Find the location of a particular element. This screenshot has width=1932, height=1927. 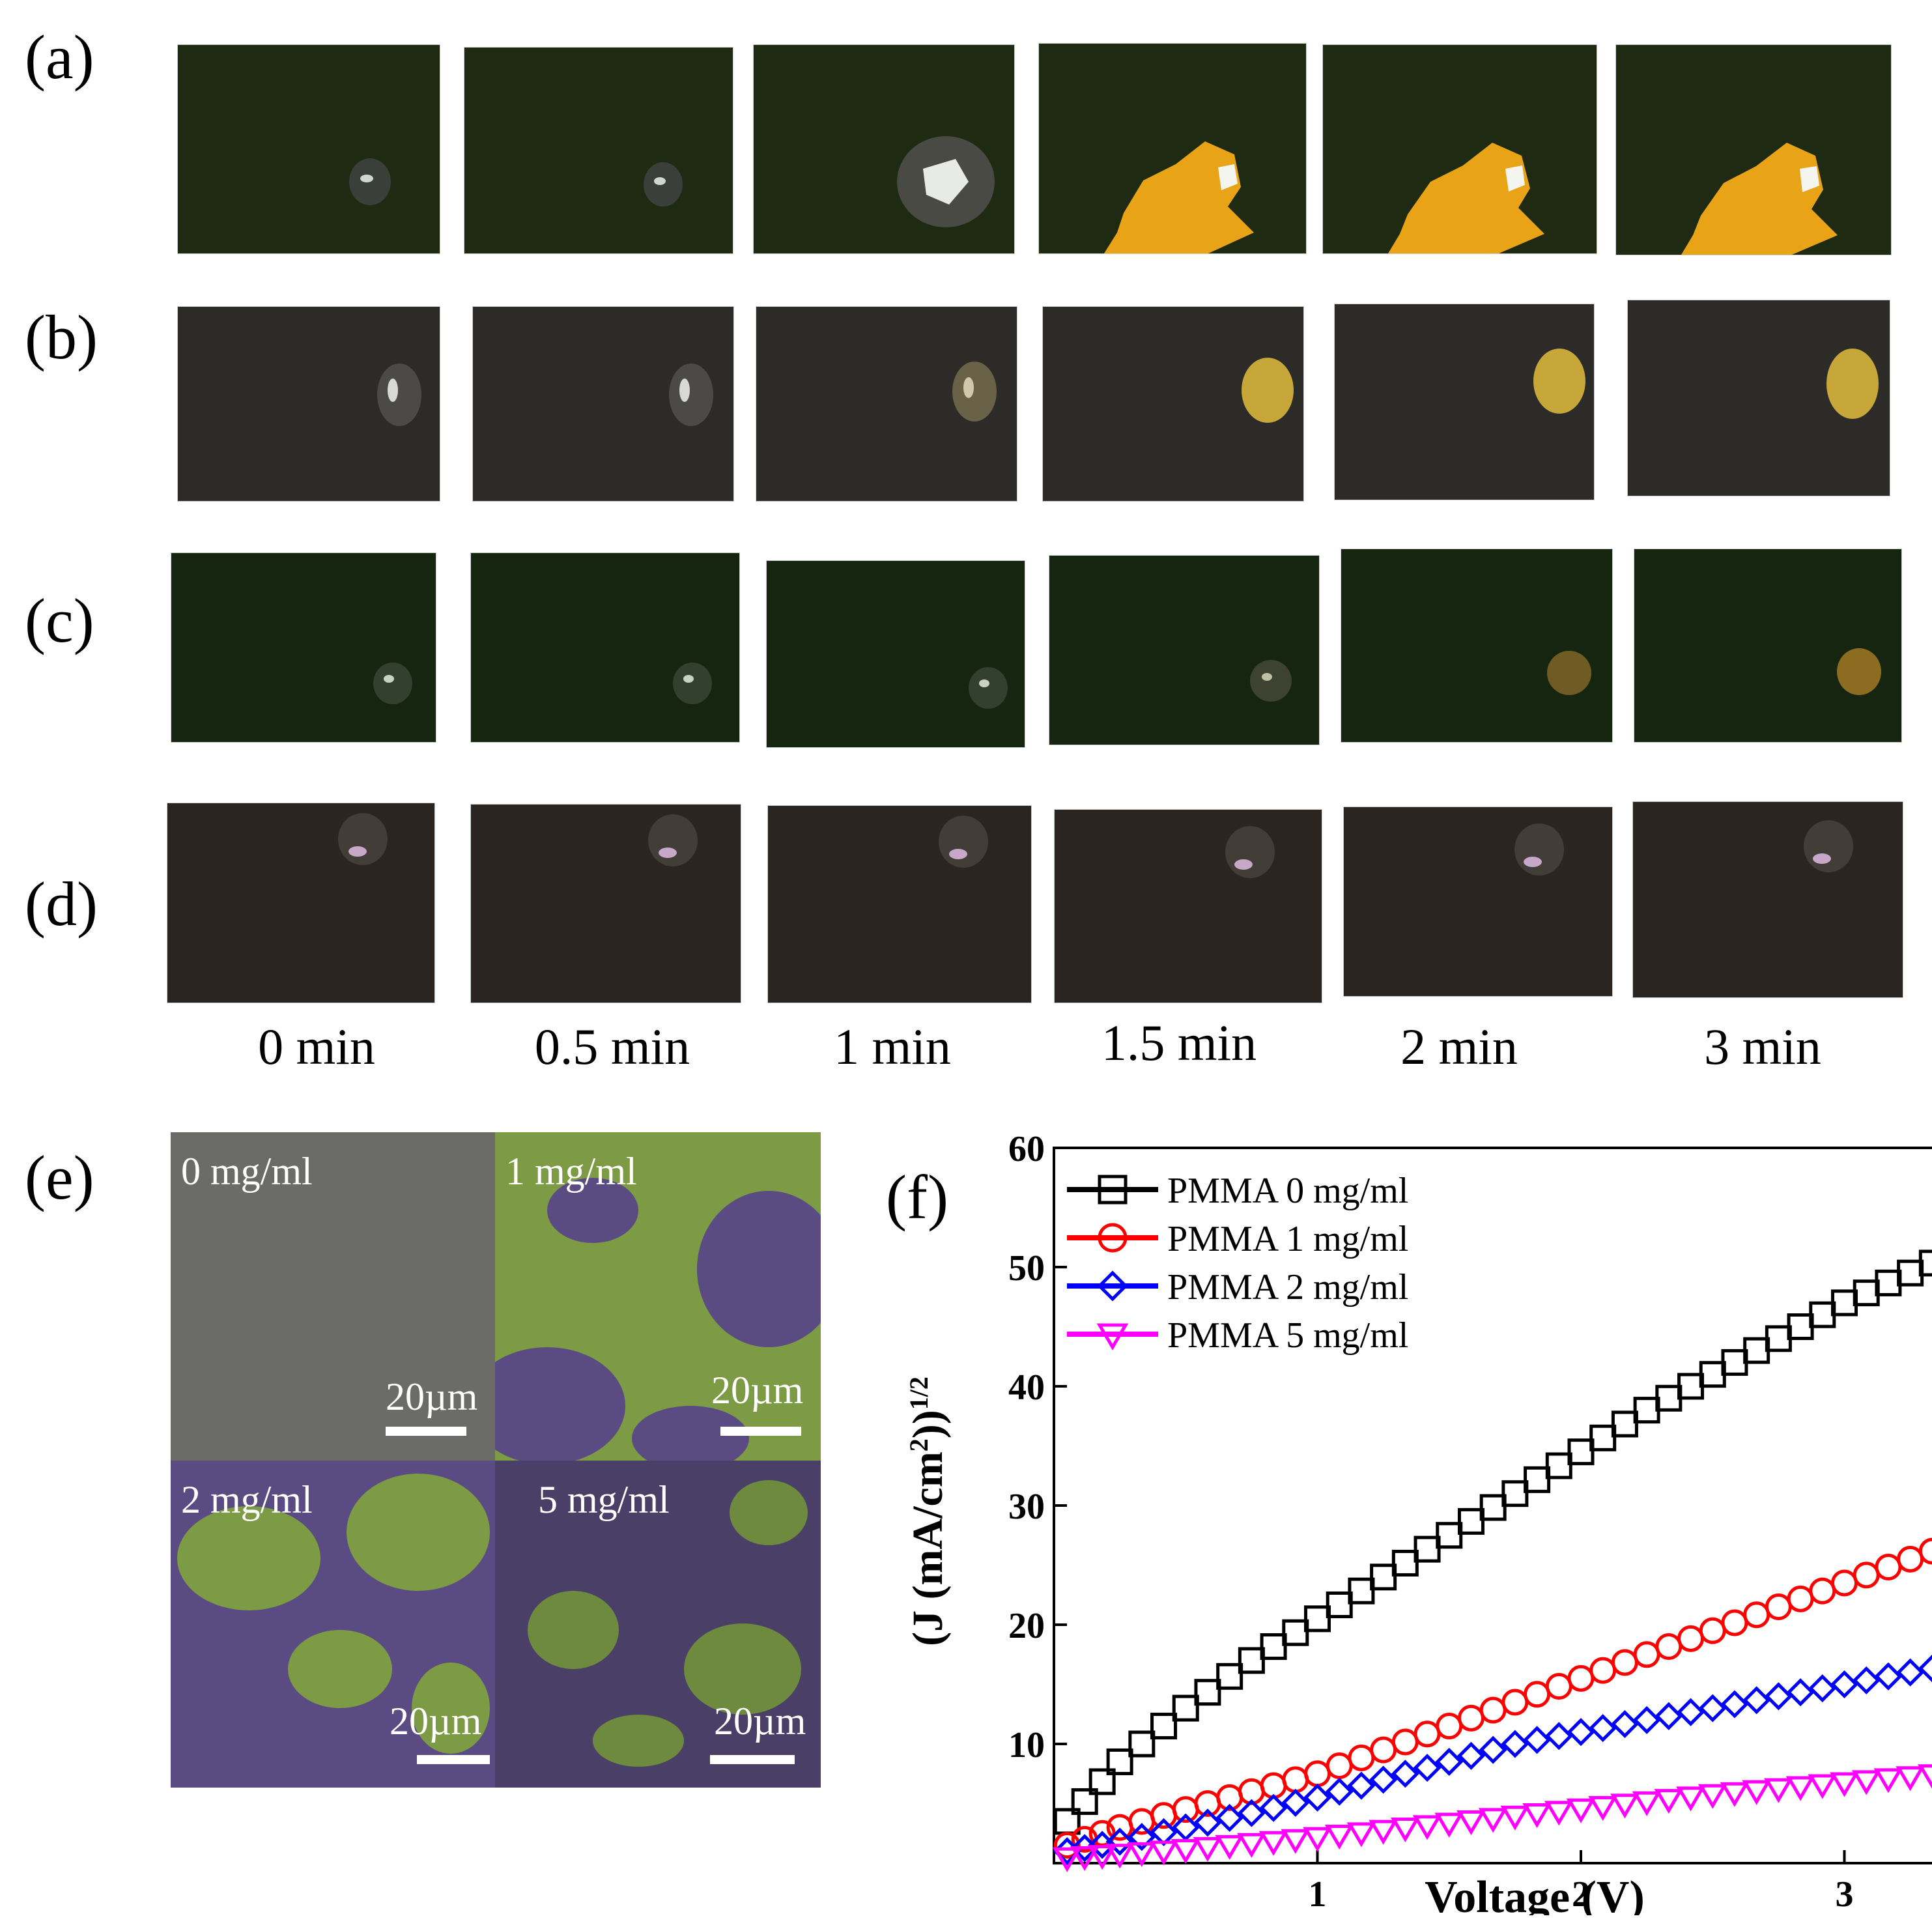

photo-d-0min is located at coordinates (301, 903).